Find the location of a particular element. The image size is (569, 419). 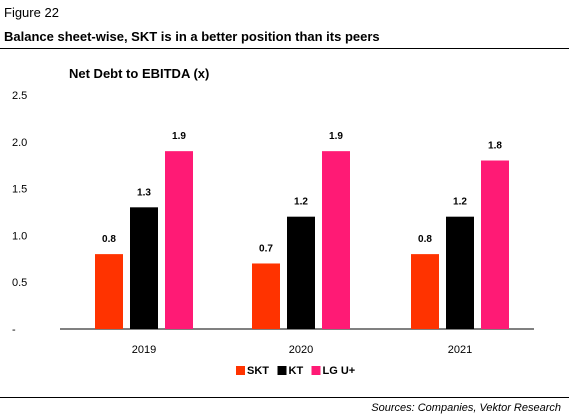

legend: SKT KT LG U+ is located at coordinates (295, 371).